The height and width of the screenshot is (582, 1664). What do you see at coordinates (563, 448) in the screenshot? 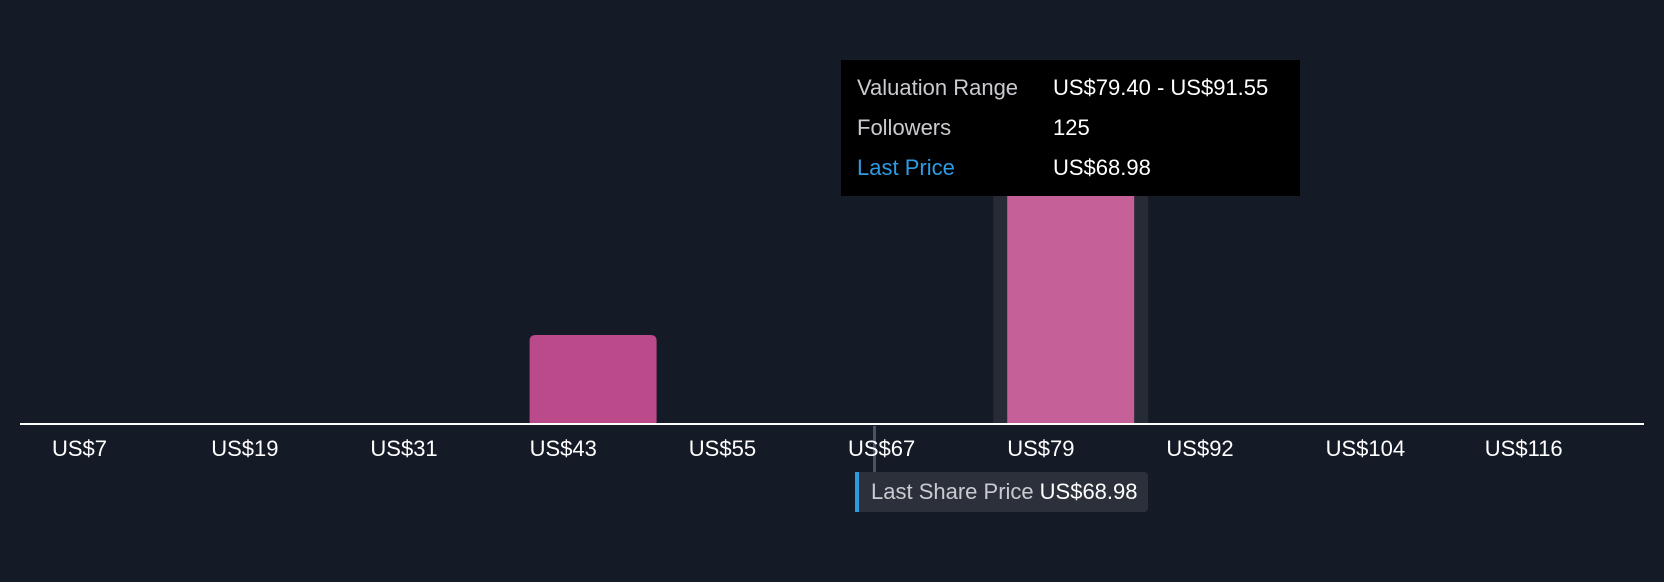
I see `x-tick-label: US$43` at bounding box center [563, 448].